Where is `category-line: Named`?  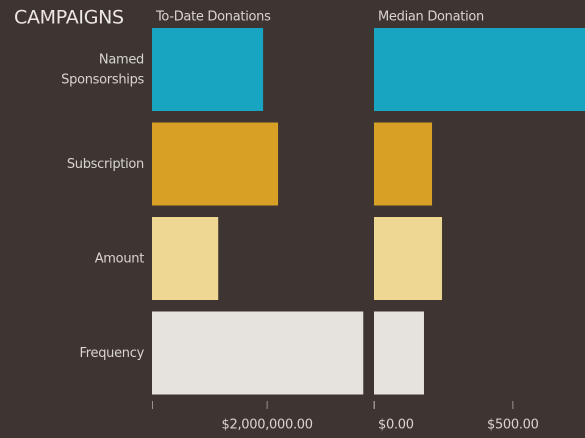 category-line: Named is located at coordinates (121, 59).